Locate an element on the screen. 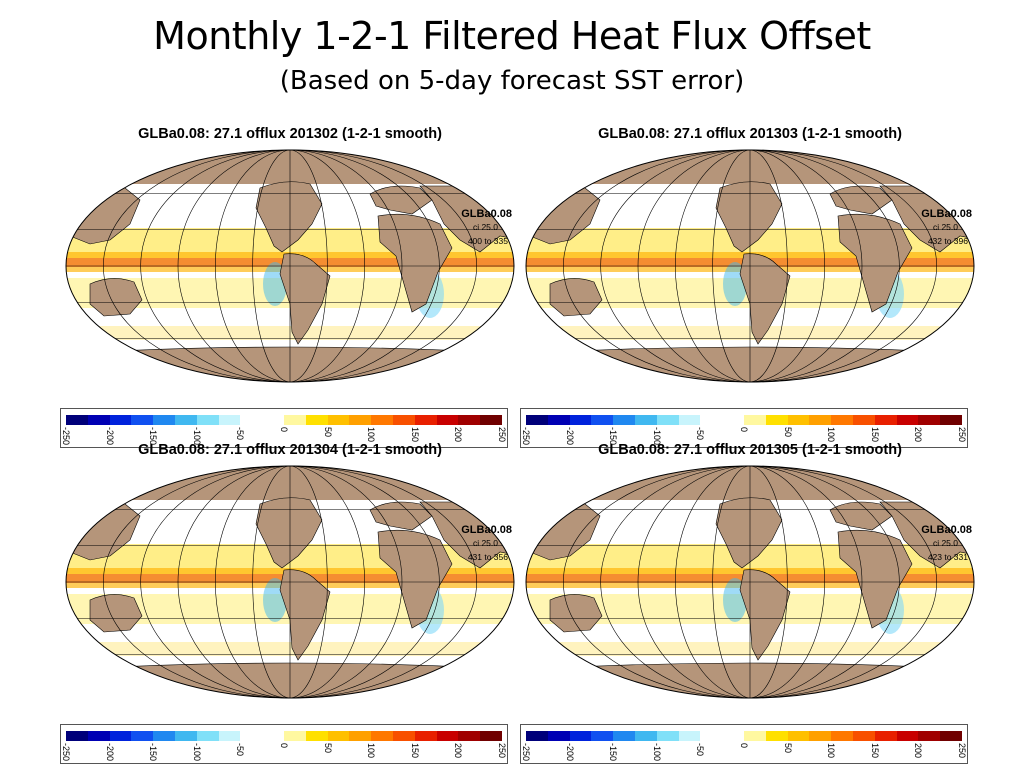 The height and width of the screenshot is (768, 1024). range-label: 431 to 356 is located at coordinates (487, 557).